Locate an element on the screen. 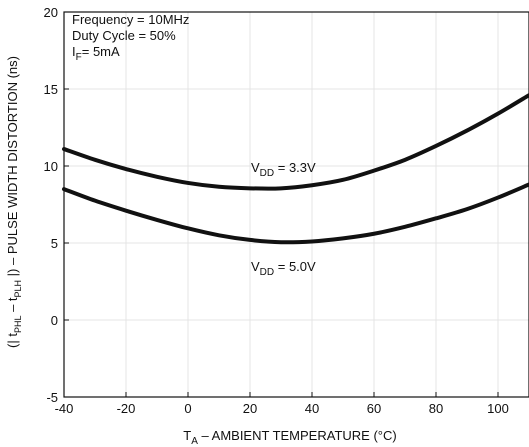 The width and height of the screenshot is (529, 447). x-tick-label: 60 is located at coordinates (374, 408).